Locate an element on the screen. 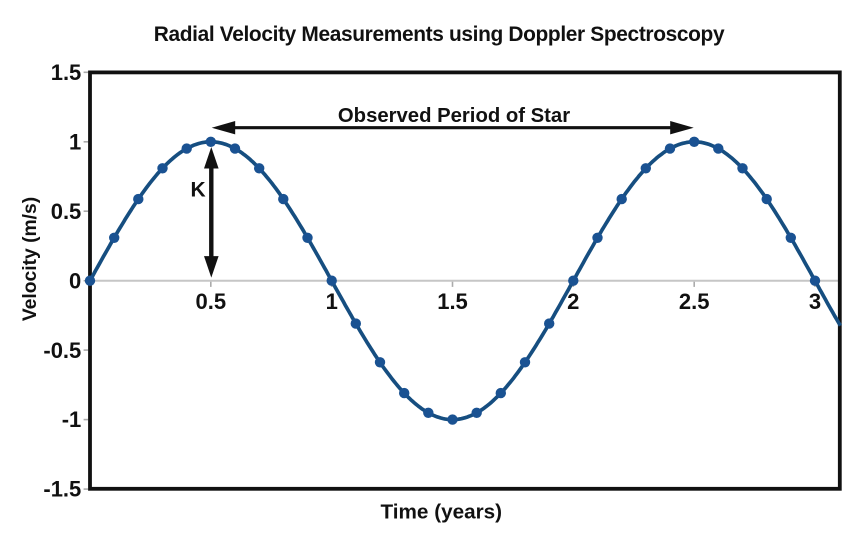  svg-text: Velocity (m/s) is located at coordinates (30, 259).